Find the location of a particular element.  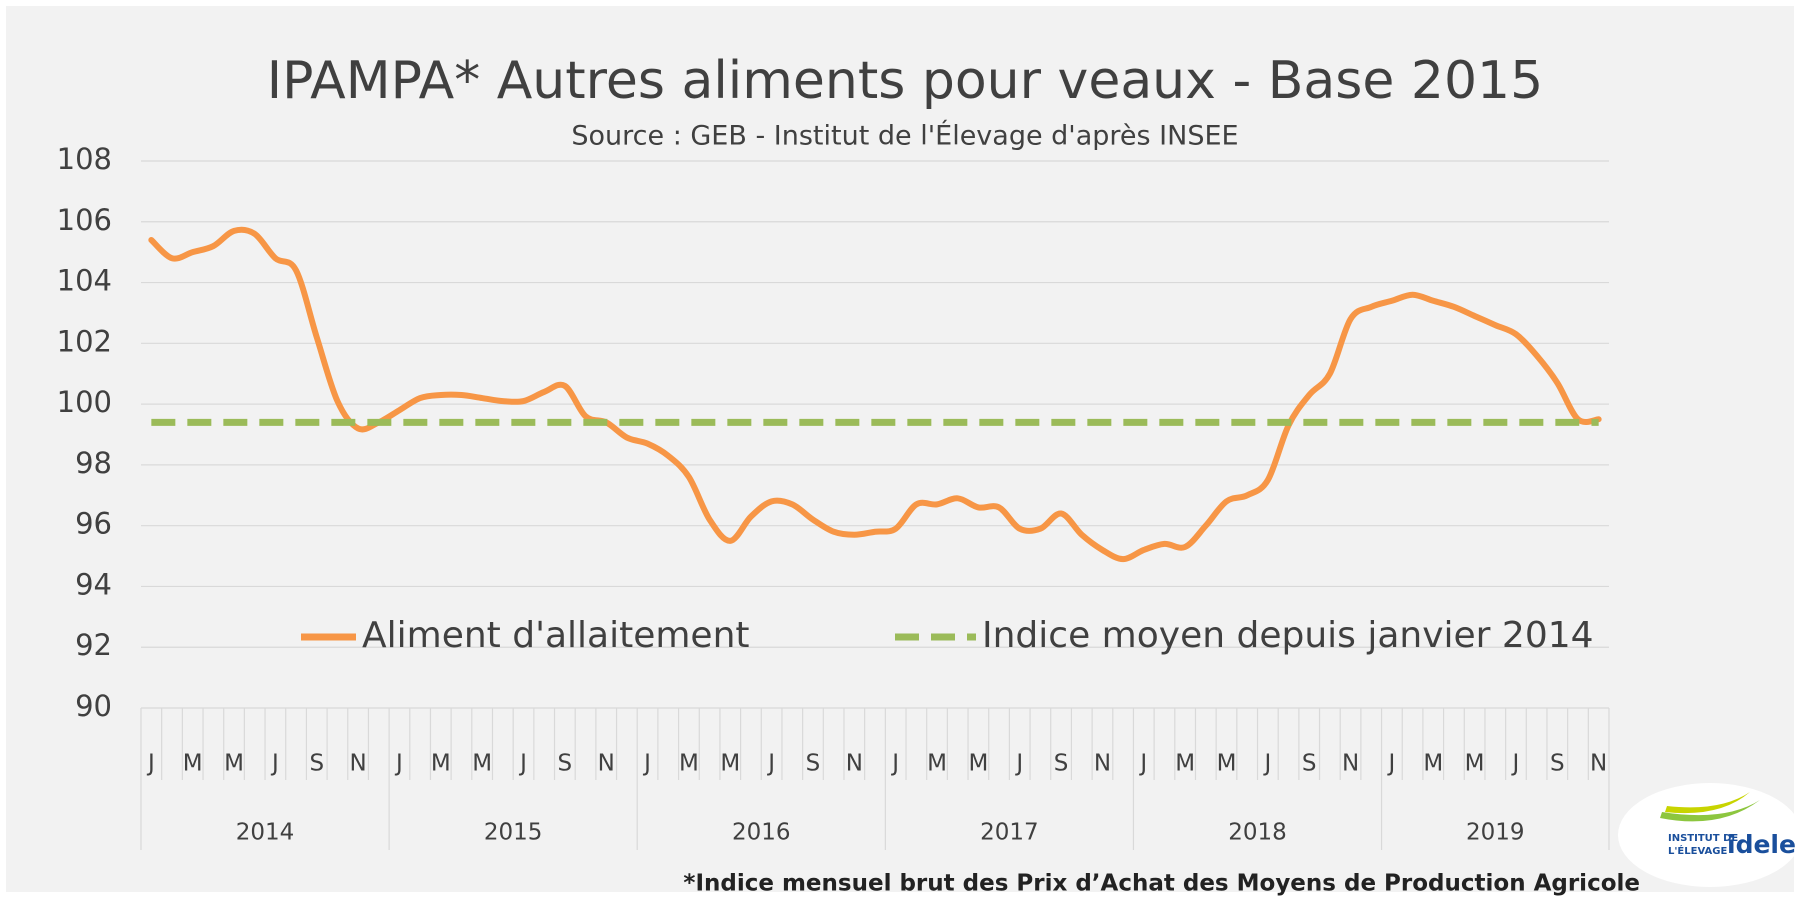

year-label: 2019 is located at coordinates (1495, 833).